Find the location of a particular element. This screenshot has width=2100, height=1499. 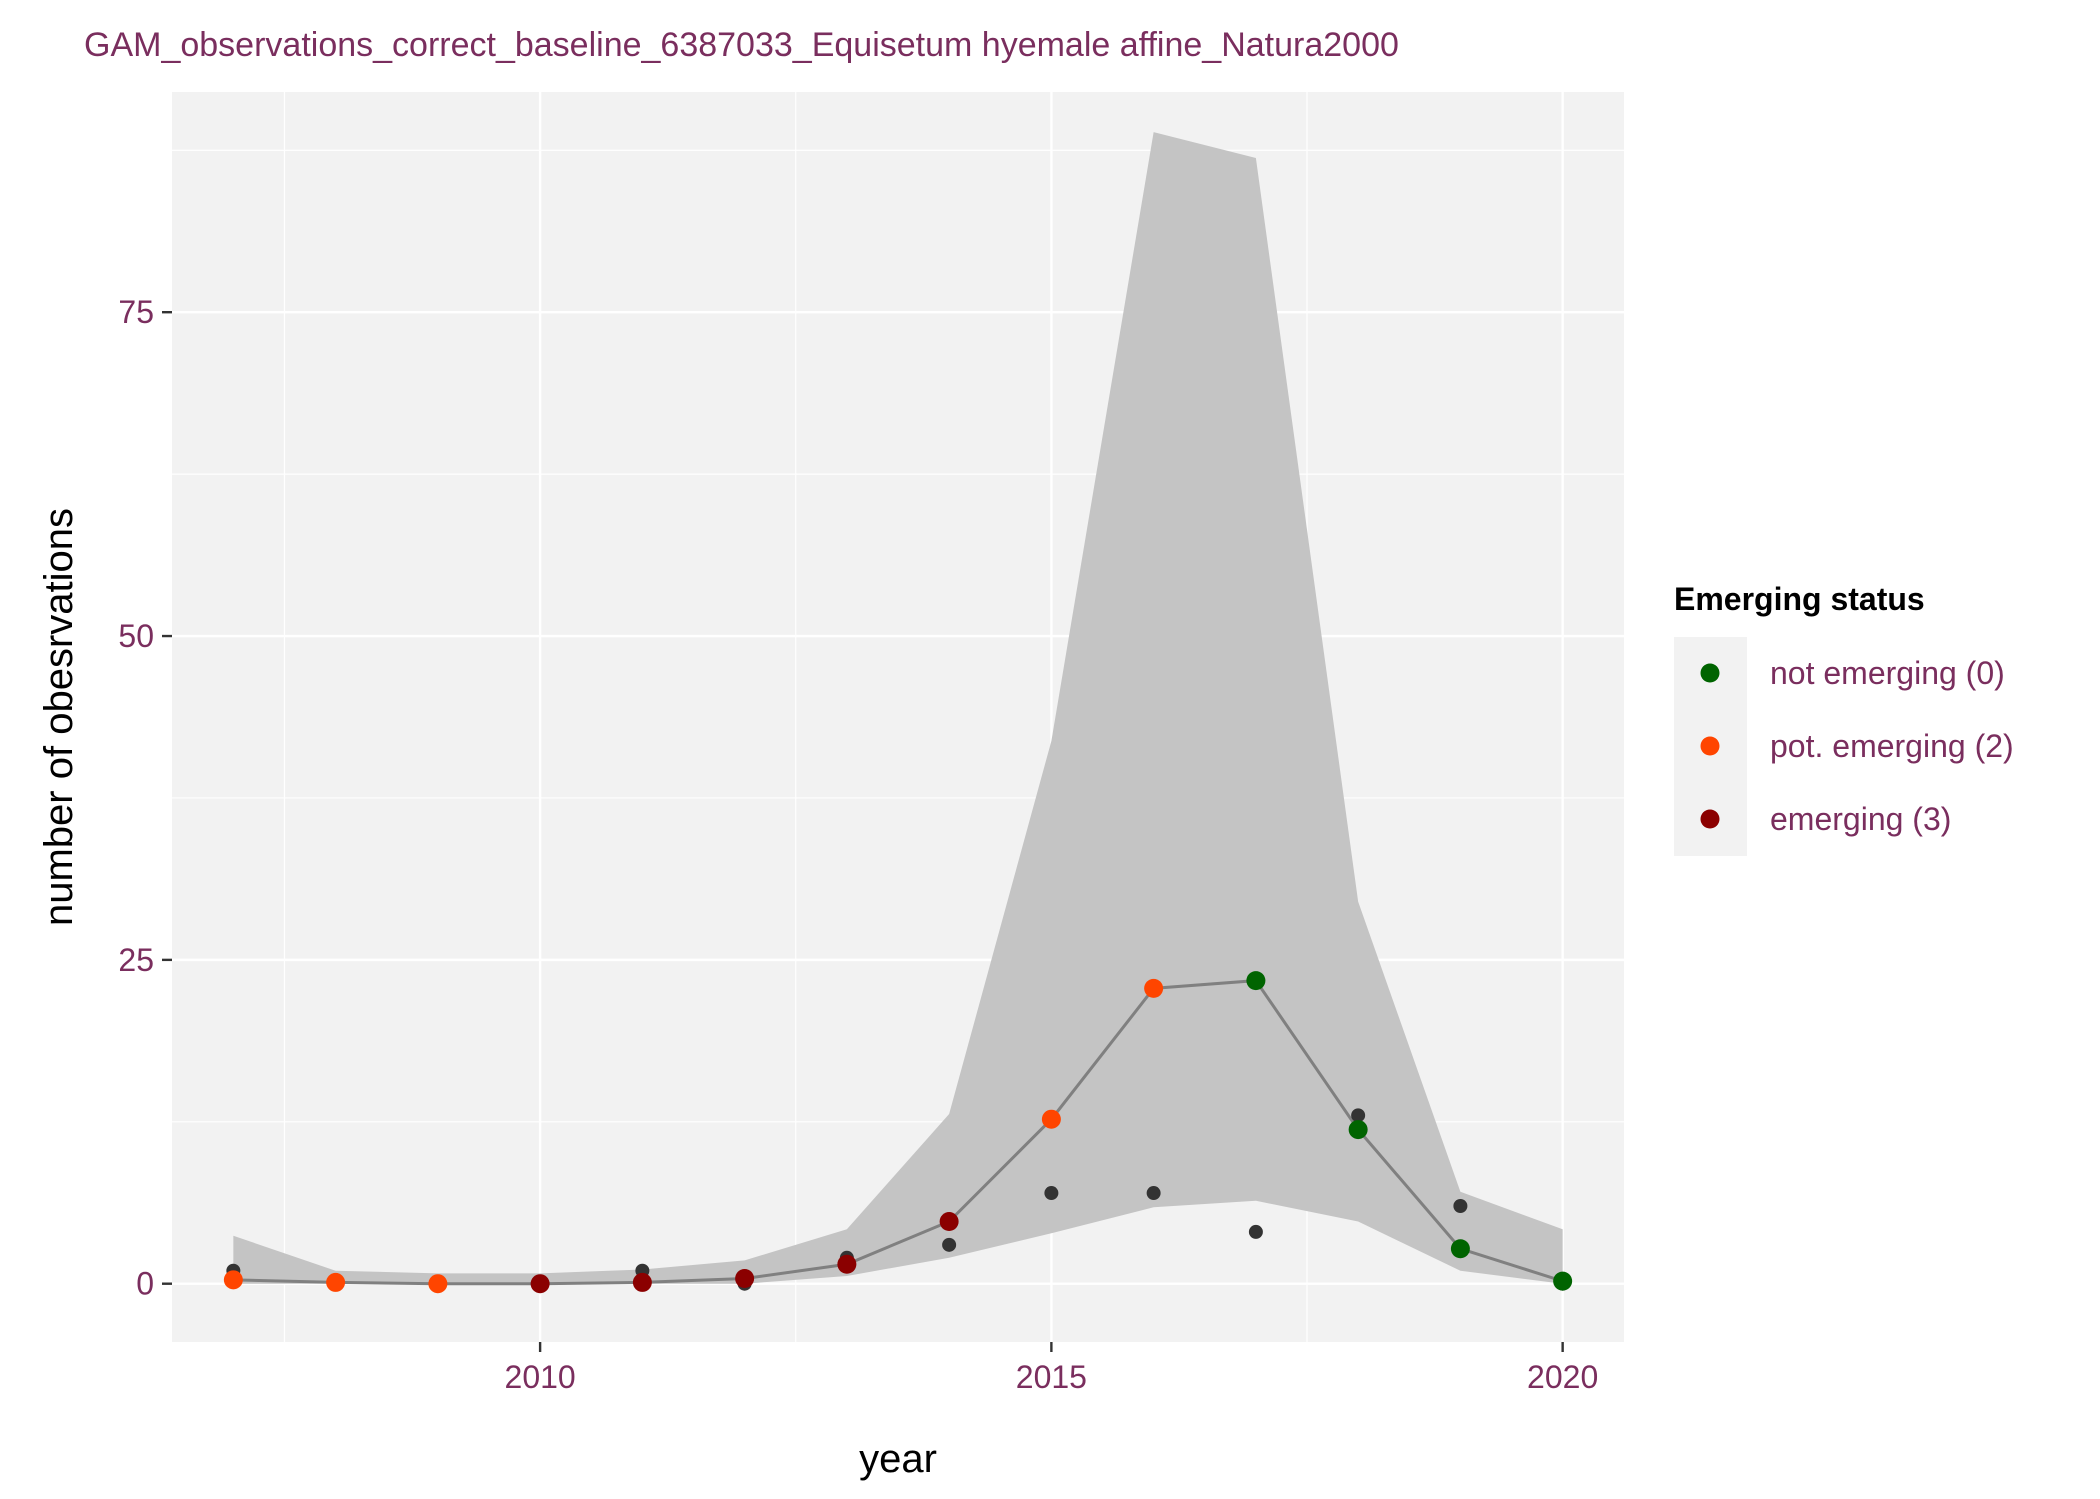

y-tick-label: 25 is located at coordinates (136, 960).